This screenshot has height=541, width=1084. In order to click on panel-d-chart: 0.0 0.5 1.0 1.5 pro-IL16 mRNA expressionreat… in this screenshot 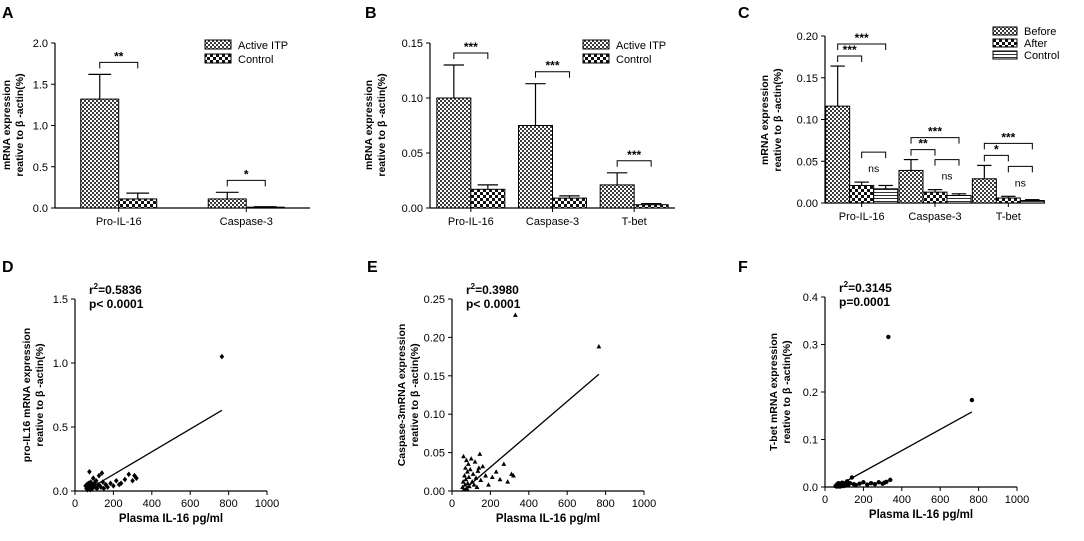, I will do `click(150, 403)`.